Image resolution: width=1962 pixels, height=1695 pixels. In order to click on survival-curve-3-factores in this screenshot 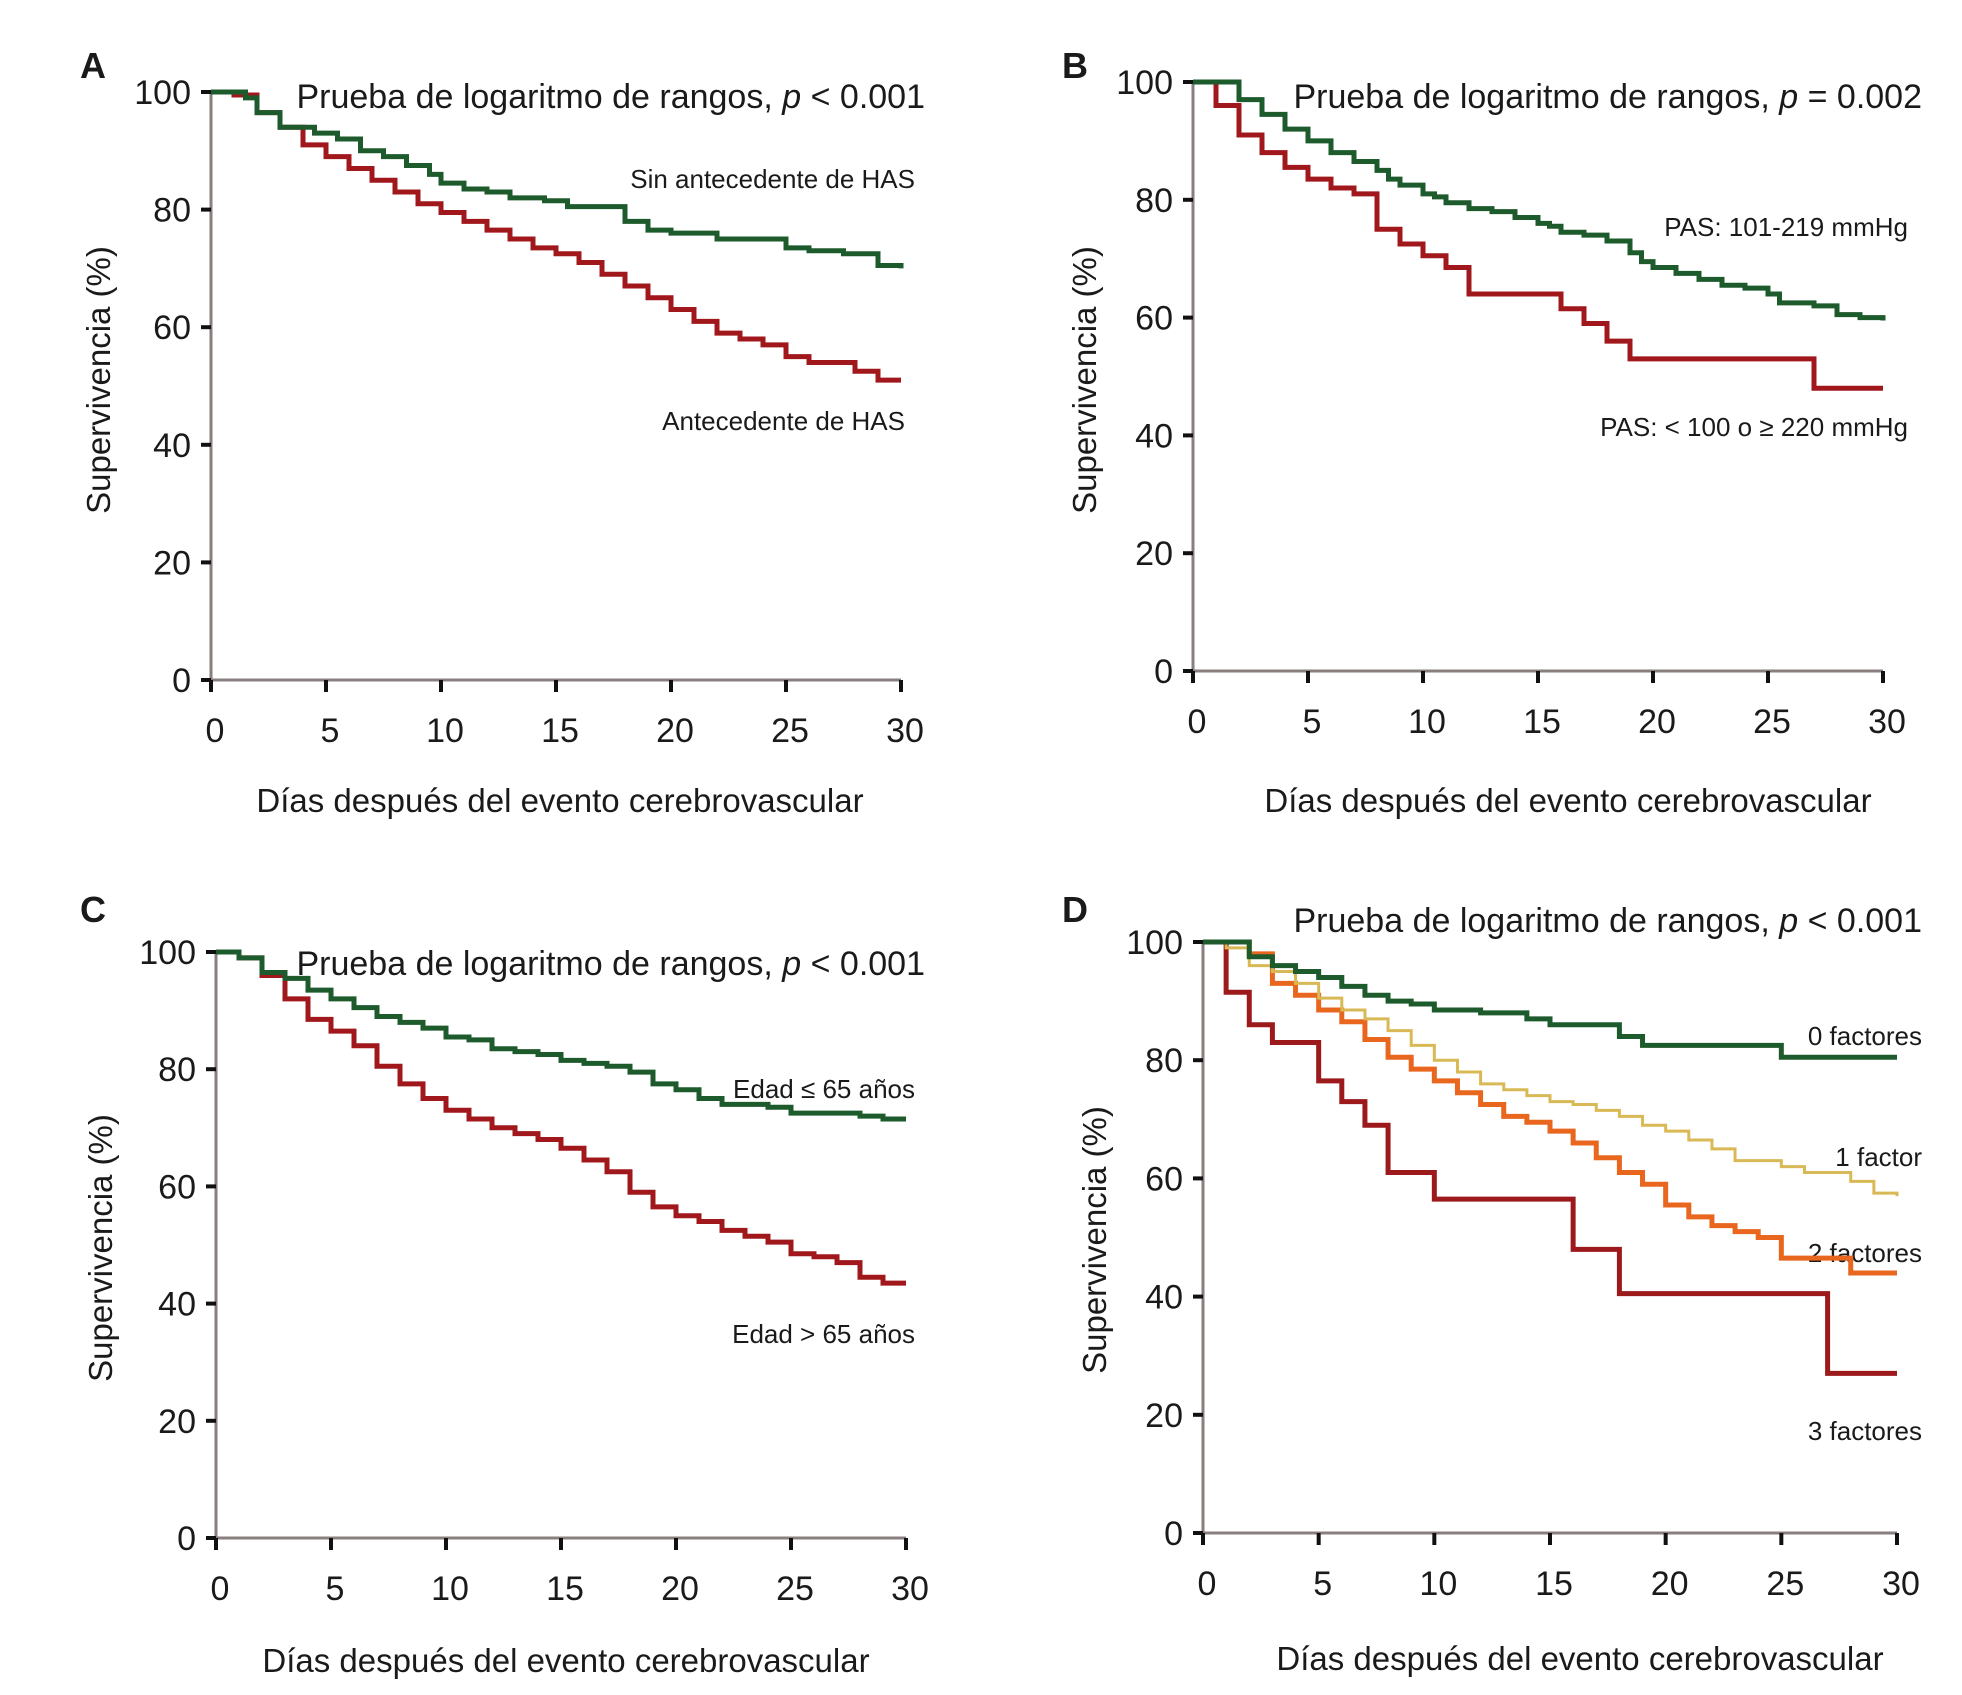, I will do `click(1550, 1157)`.